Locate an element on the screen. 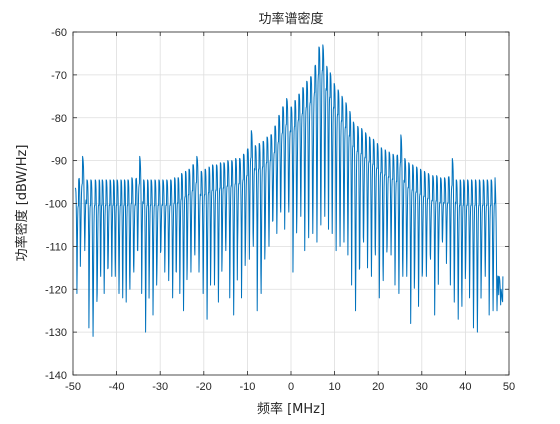 The image size is (560, 424). x-tick-label: -20 is located at coordinates (204, 387).